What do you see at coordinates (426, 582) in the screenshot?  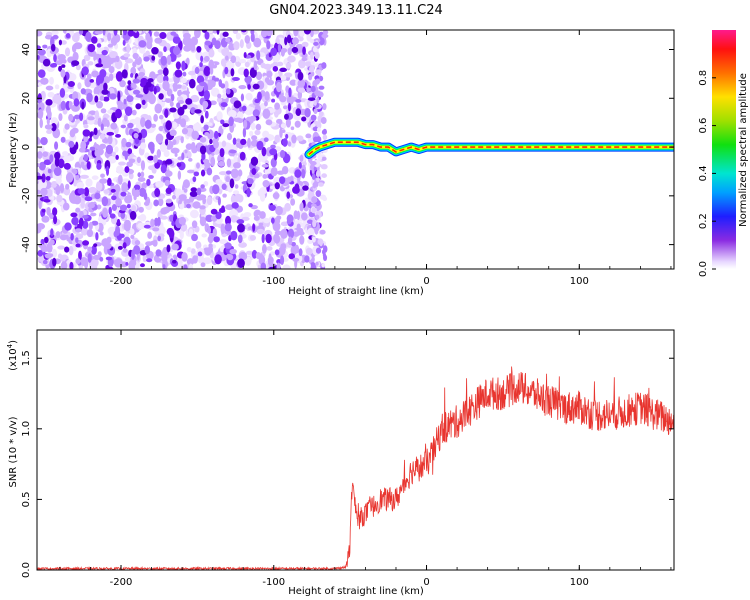 I see `x-tick-label: 0` at bounding box center [426, 582].